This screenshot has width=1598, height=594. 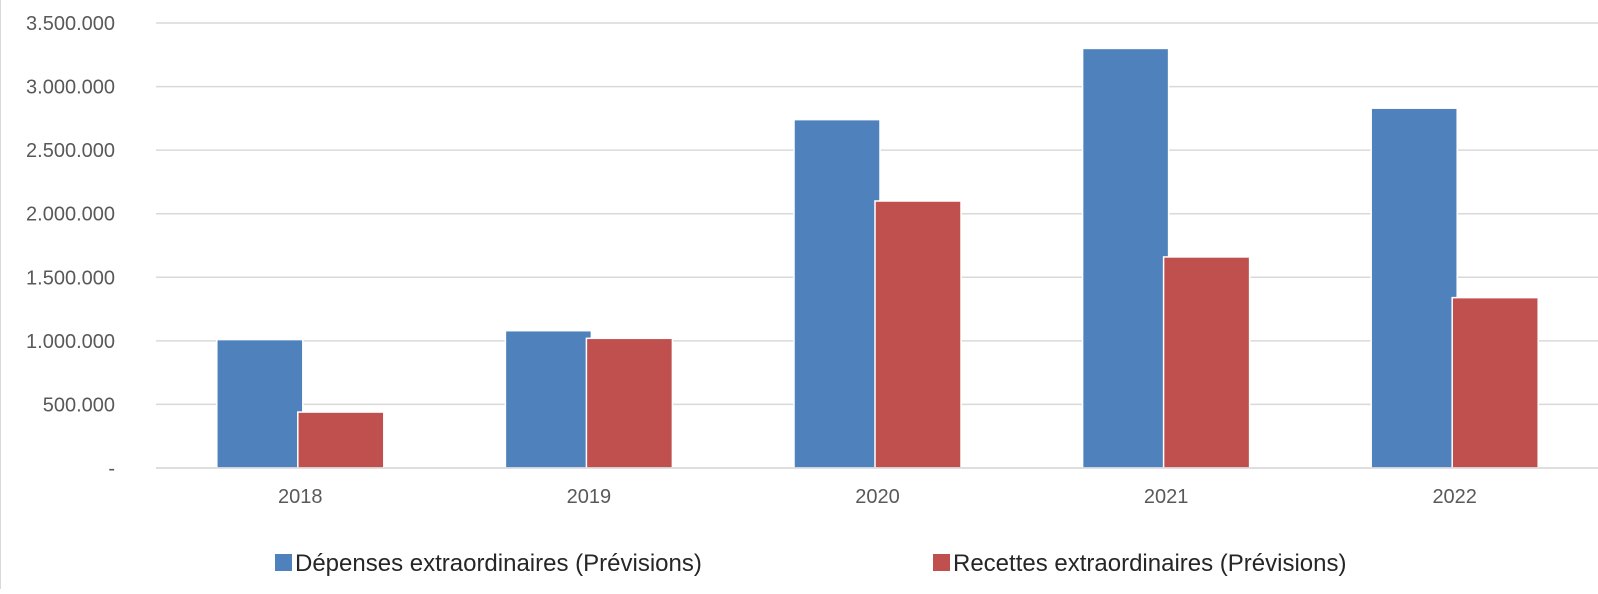 I want to click on bar-depenses-2021, so click(x=1125, y=258).